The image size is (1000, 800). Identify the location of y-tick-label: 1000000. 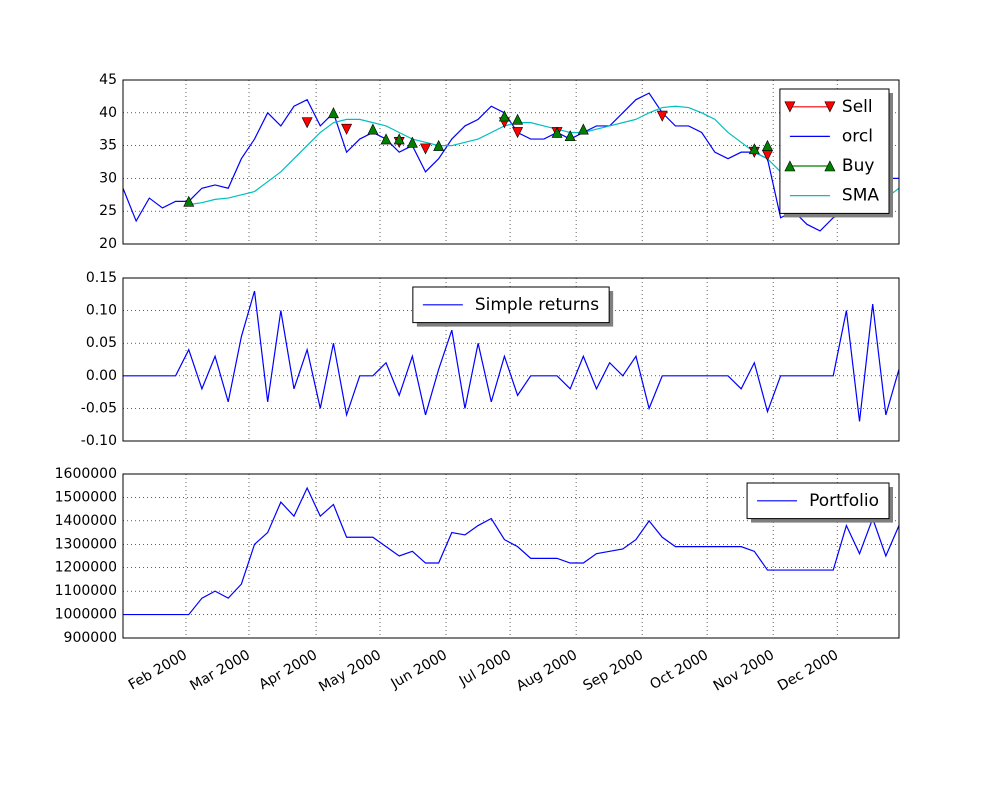
(86, 615).